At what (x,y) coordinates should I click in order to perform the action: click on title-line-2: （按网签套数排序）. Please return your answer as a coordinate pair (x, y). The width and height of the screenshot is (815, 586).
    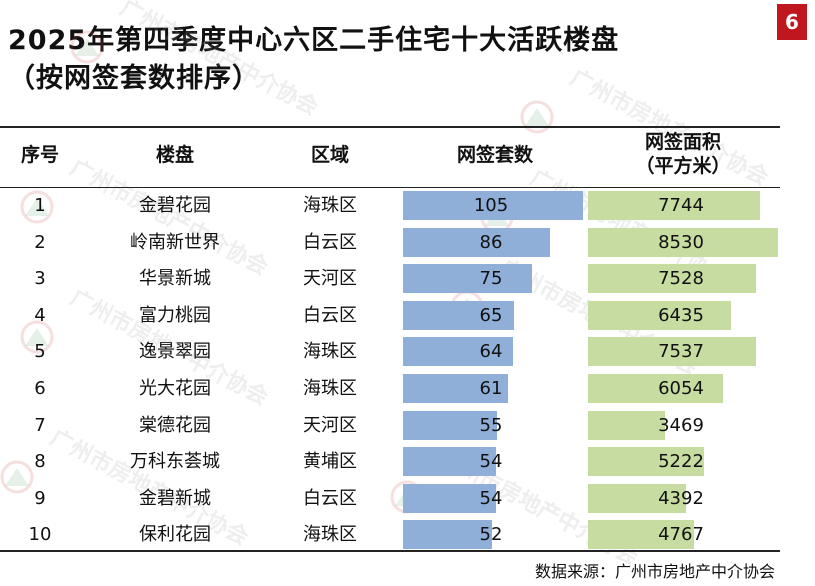
    Looking at the image, I should click on (134, 78).